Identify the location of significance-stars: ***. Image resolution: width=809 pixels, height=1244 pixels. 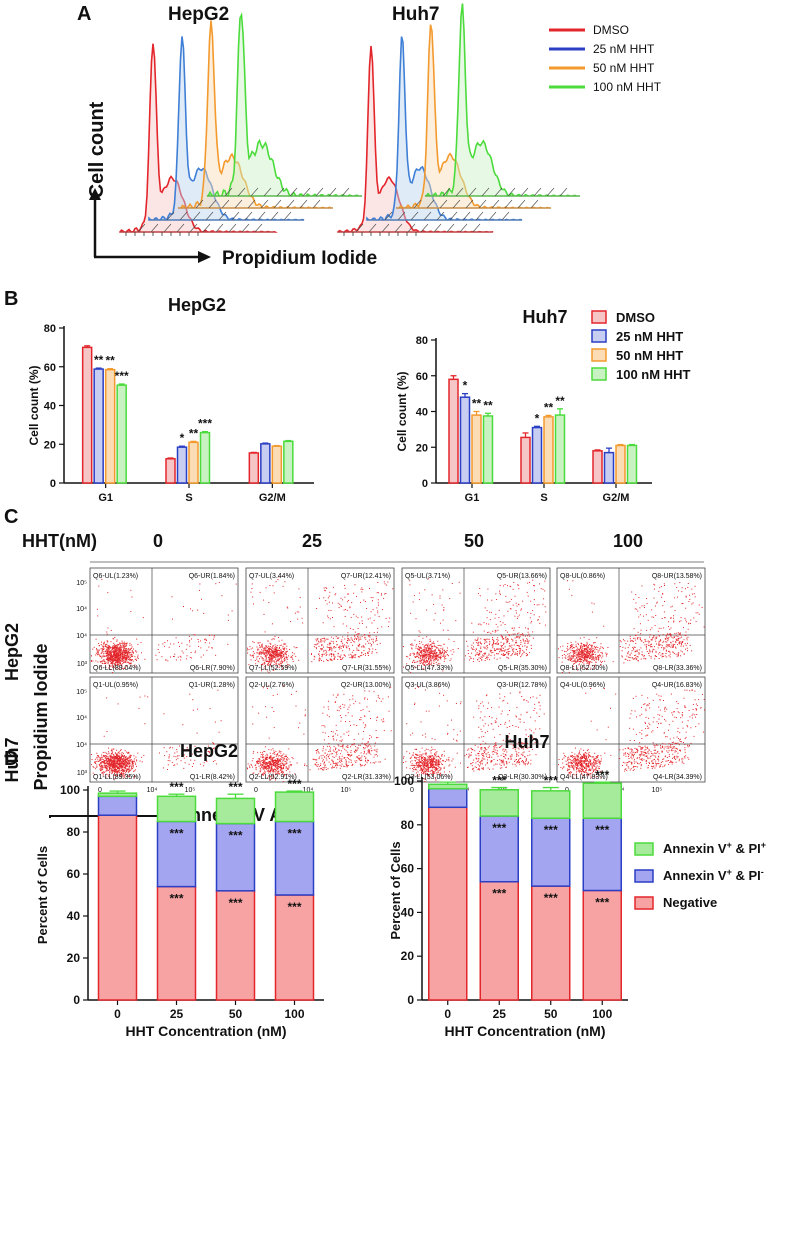
(205, 424).